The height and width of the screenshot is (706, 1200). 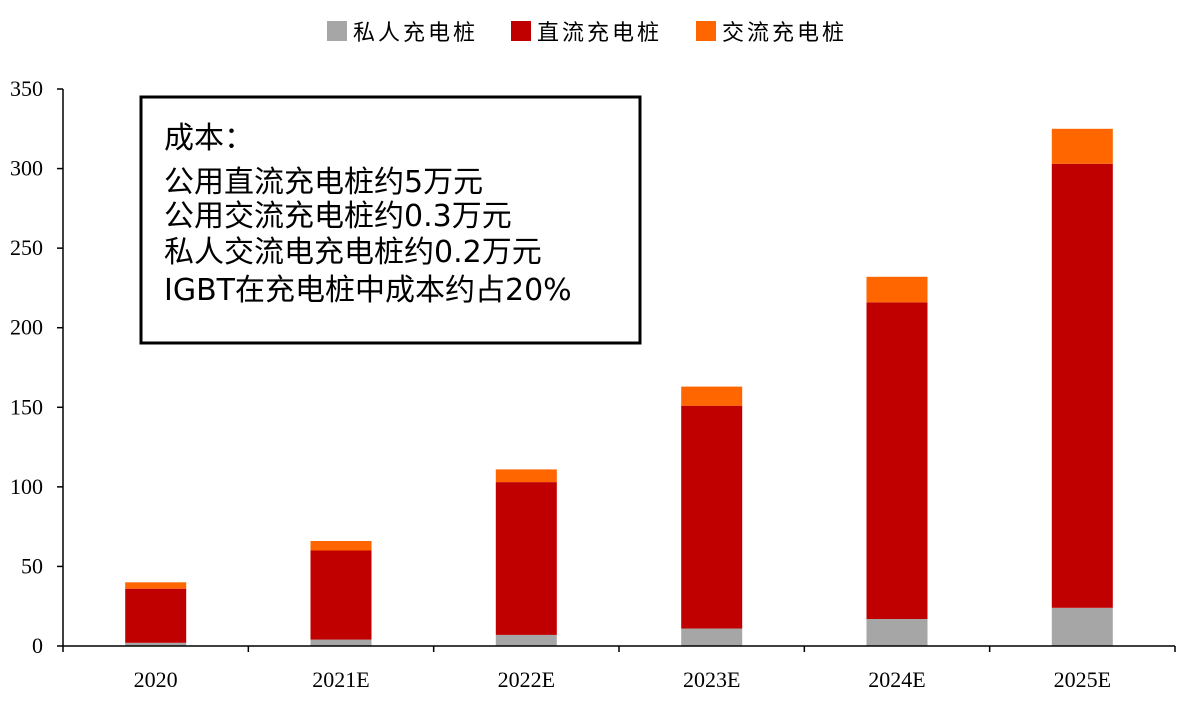 What do you see at coordinates (415, 33) in the screenshot?
I see `legend-label-1: 私人充电桩` at bounding box center [415, 33].